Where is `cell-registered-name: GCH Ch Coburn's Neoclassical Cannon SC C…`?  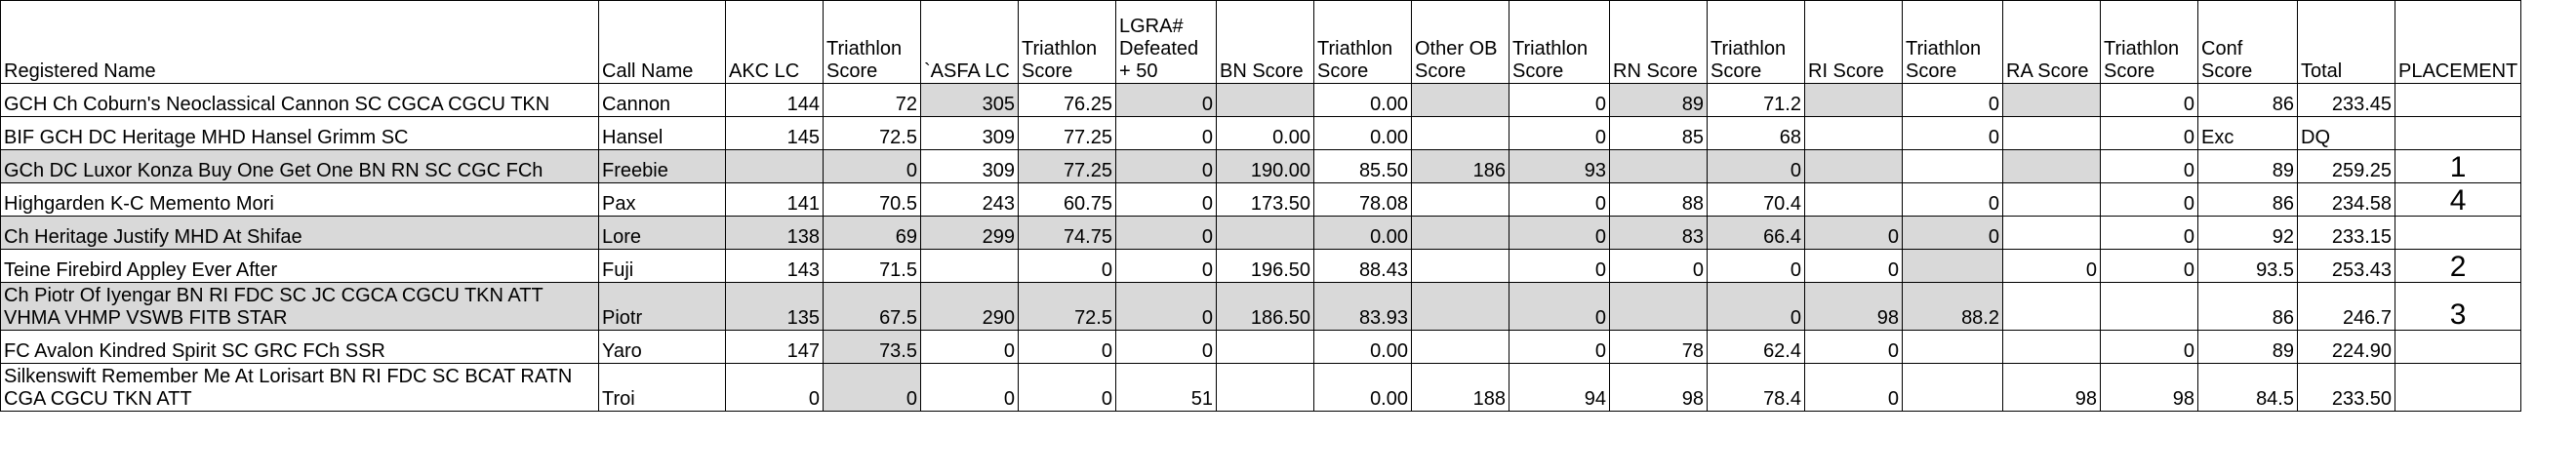
cell-registered-name: GCH Ch Coburn's Neoclassical Cannon SC C… is located at coordinates (299, 100).